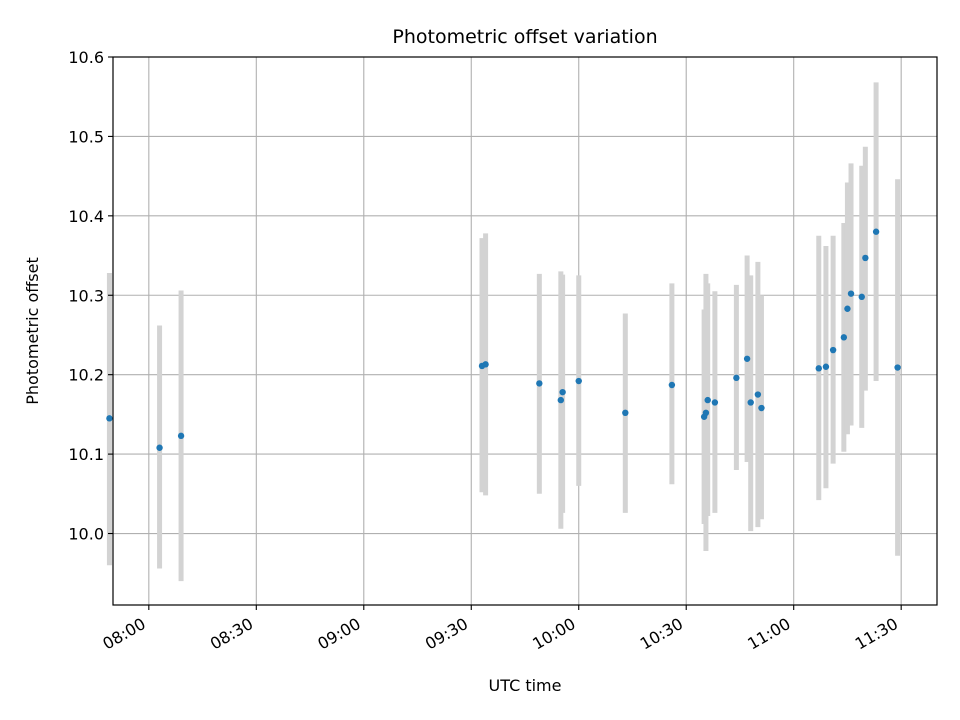 This screenshot has width=960, height=720. Describe the element at coordinates (86, 454) in the screenshot. I see `y-tick-label: 10.1` at that location.